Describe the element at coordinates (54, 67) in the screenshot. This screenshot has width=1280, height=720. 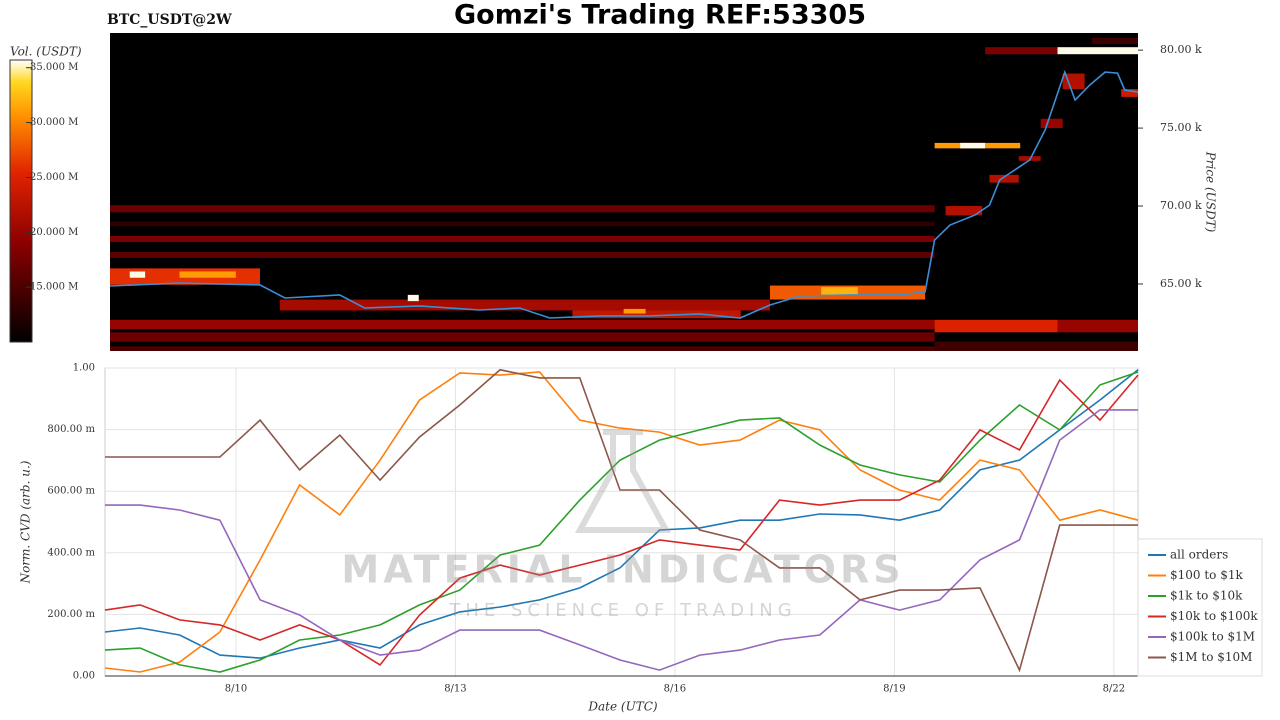
I see `colorbar-tick-label: 35.000 M` at that location.